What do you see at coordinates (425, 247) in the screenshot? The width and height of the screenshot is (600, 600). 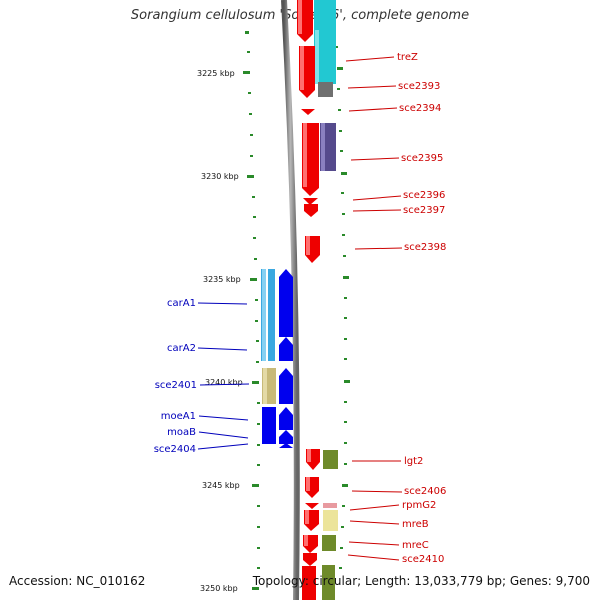 I see `gene-label-sce2398: sce2398` at bounding box center [425, 247].